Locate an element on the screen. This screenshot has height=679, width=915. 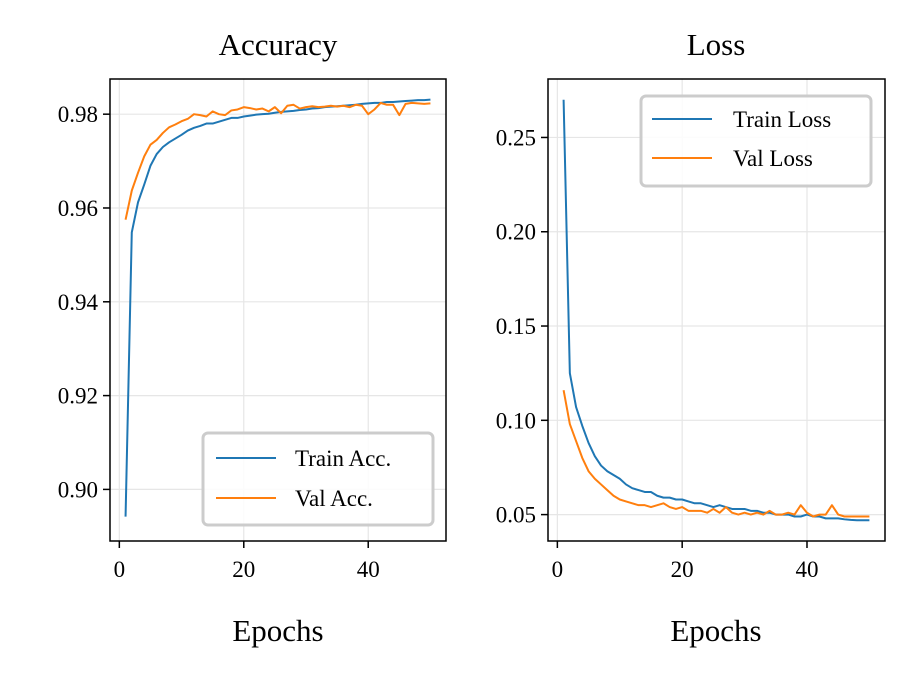
accuracy-x-tick-label: 20 is located at coordinates (243, 569).